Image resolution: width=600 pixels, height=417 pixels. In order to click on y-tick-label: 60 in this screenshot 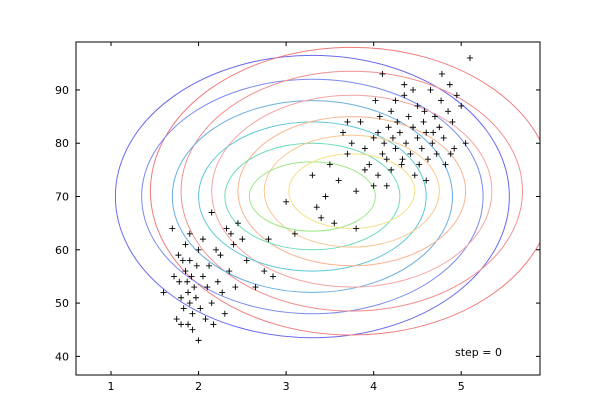, I will do `click(62, 250)`.